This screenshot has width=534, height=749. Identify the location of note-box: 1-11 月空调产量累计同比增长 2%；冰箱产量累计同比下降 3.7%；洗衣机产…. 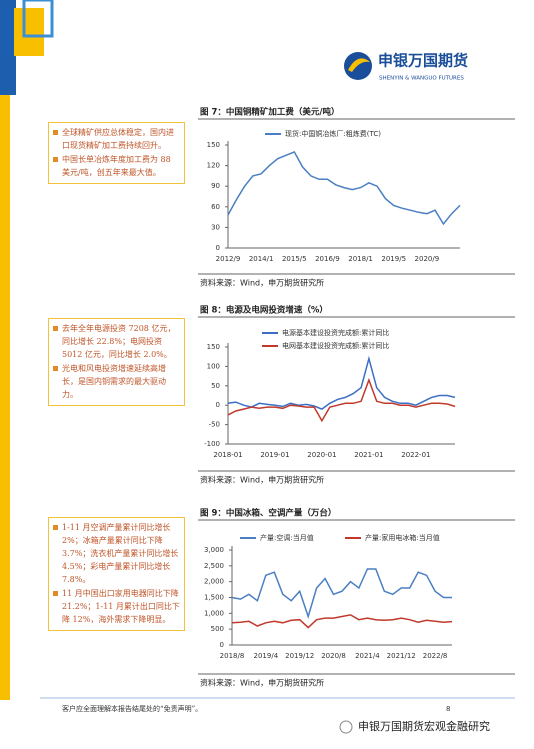
(116, 574).